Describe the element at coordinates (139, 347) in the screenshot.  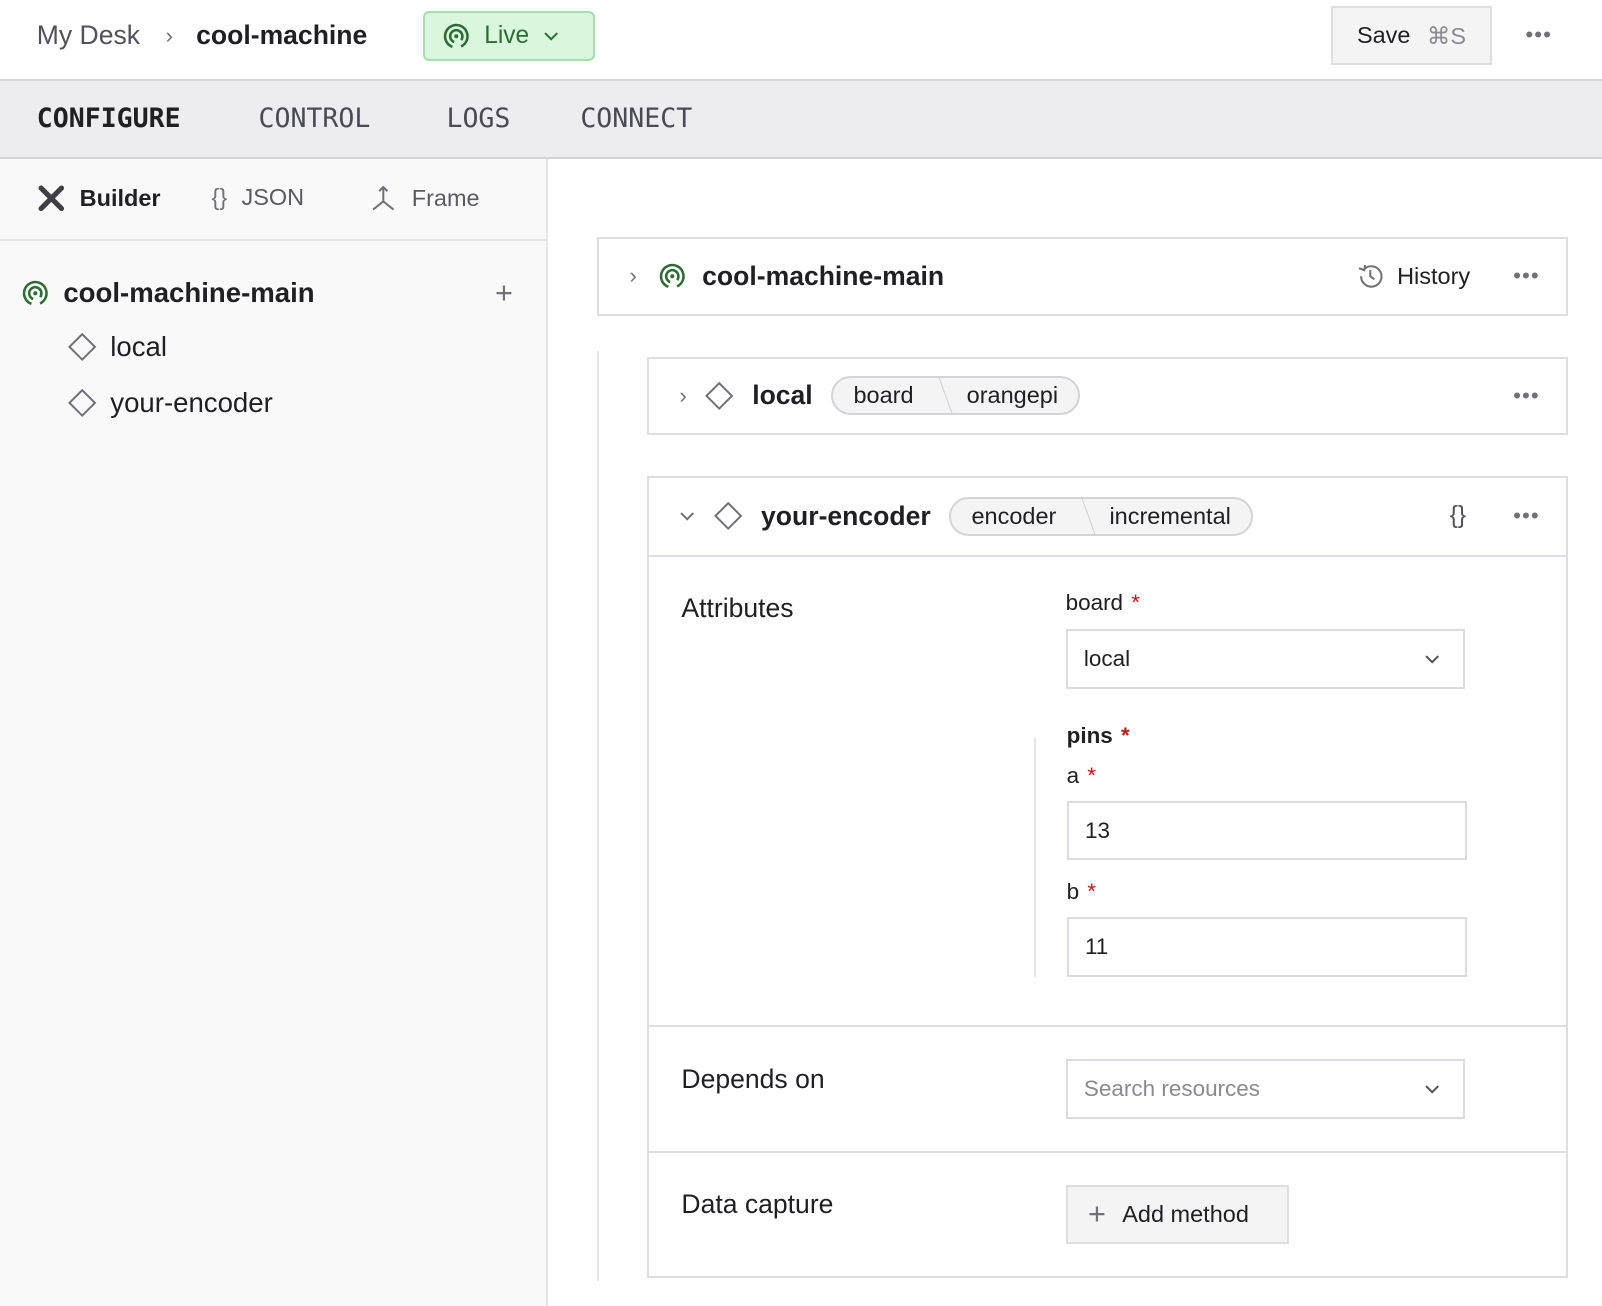
I see `tree-item-label: local` at that location.